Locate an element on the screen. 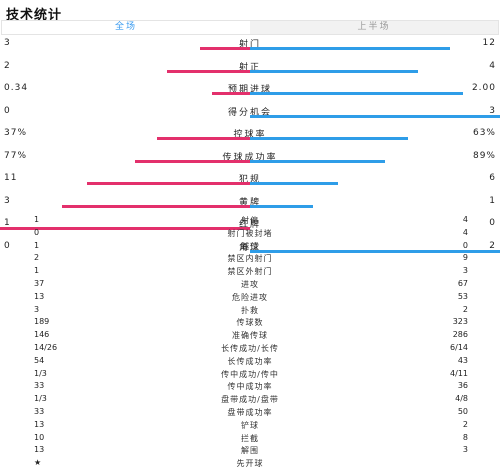 The width and height of the screenshot is (500, 471). stat-label: 传球成功率 is located at coordinates (250, 157).